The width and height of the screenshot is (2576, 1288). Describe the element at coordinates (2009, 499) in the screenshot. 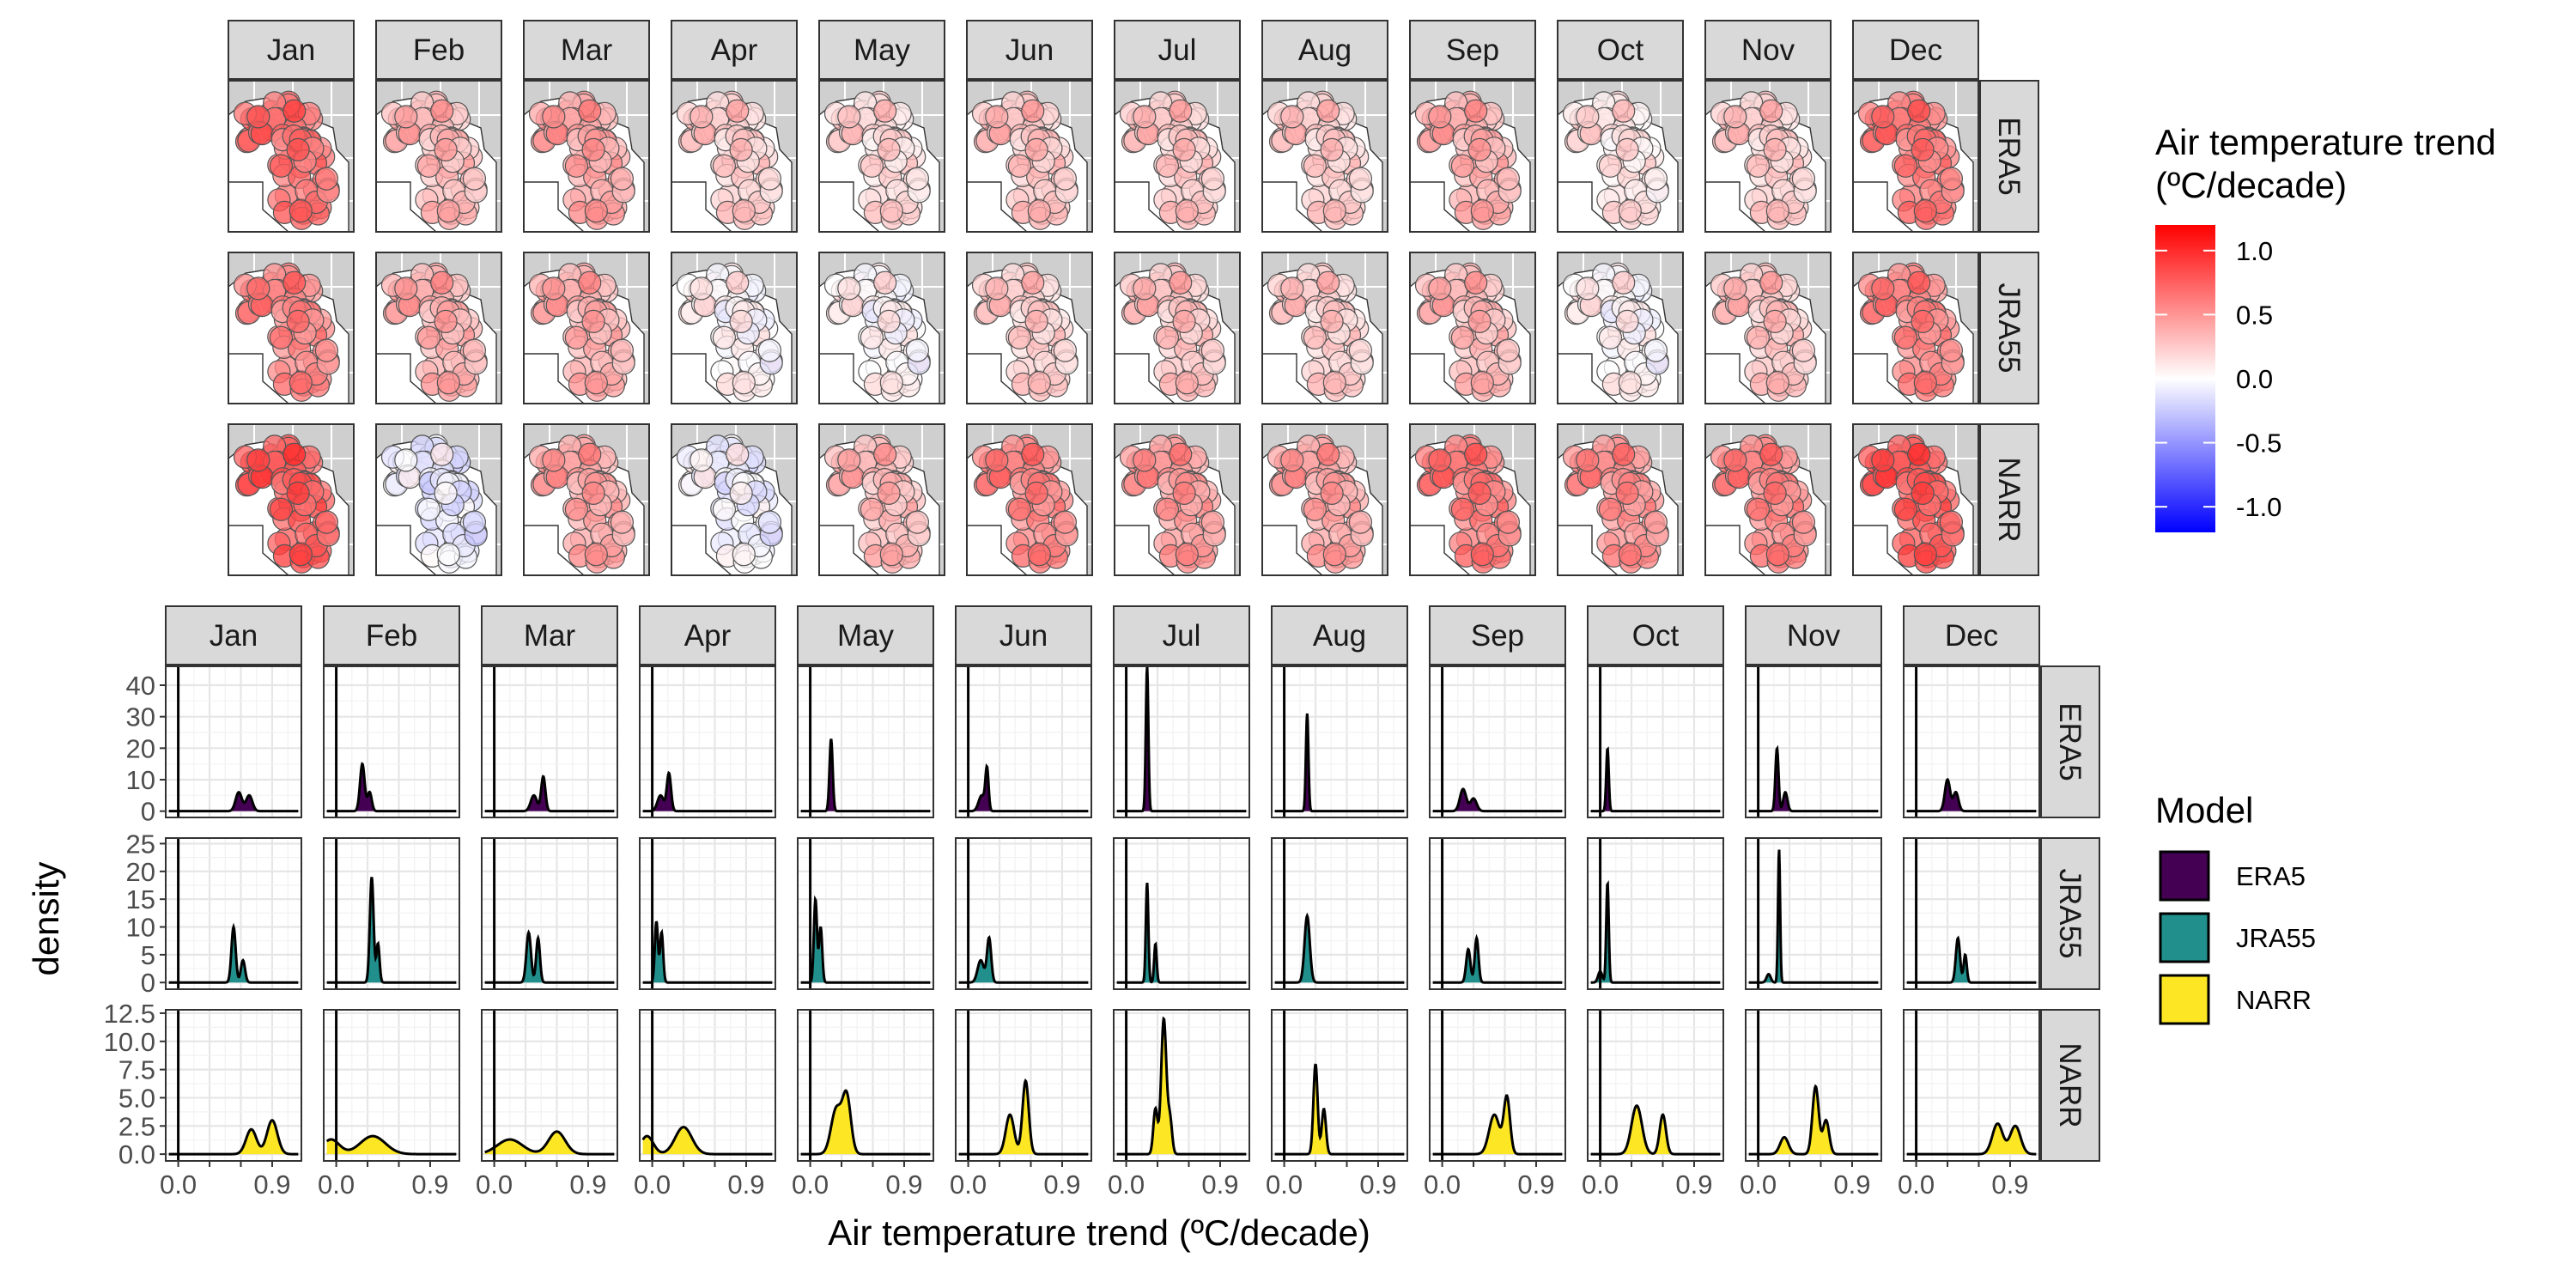

I see `map-row-strip-narr: NARR` at that location.